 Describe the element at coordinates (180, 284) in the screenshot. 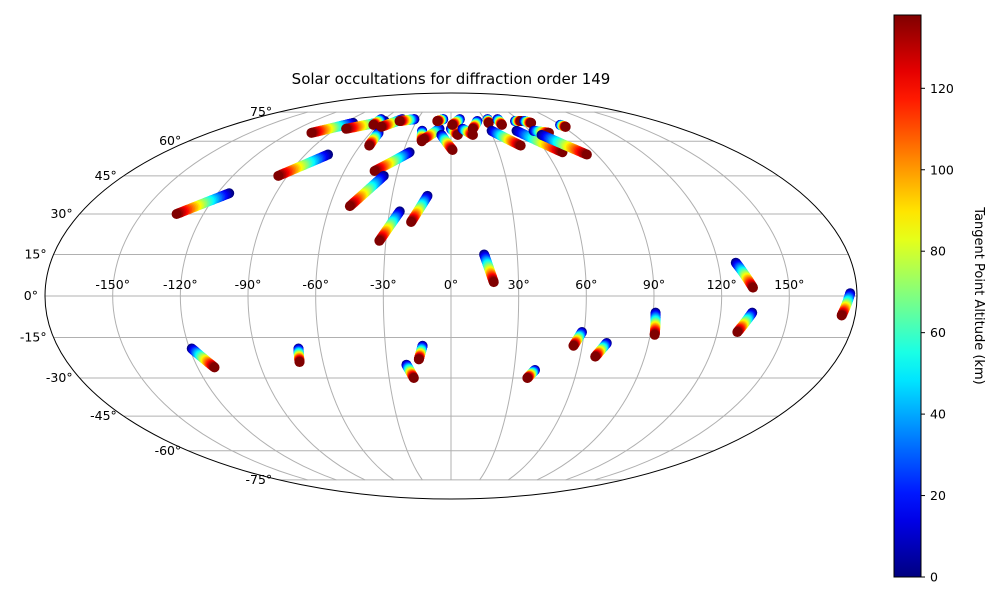

I see `lon-tick-label: -120°` at that location.